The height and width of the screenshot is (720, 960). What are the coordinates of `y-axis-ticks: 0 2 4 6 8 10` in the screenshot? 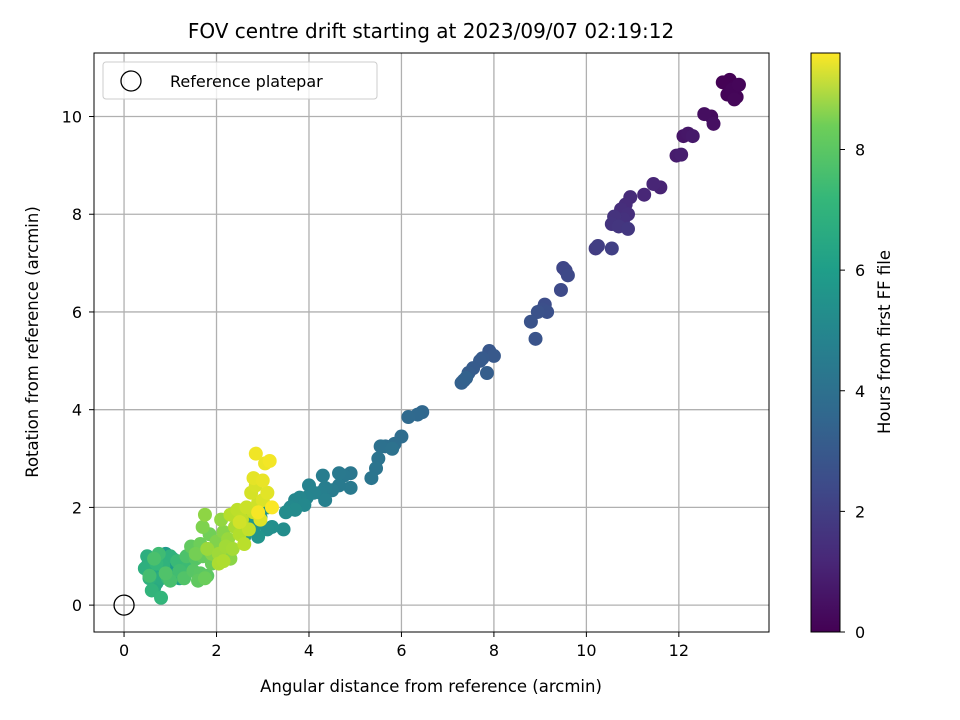 It's located at (78, 361).